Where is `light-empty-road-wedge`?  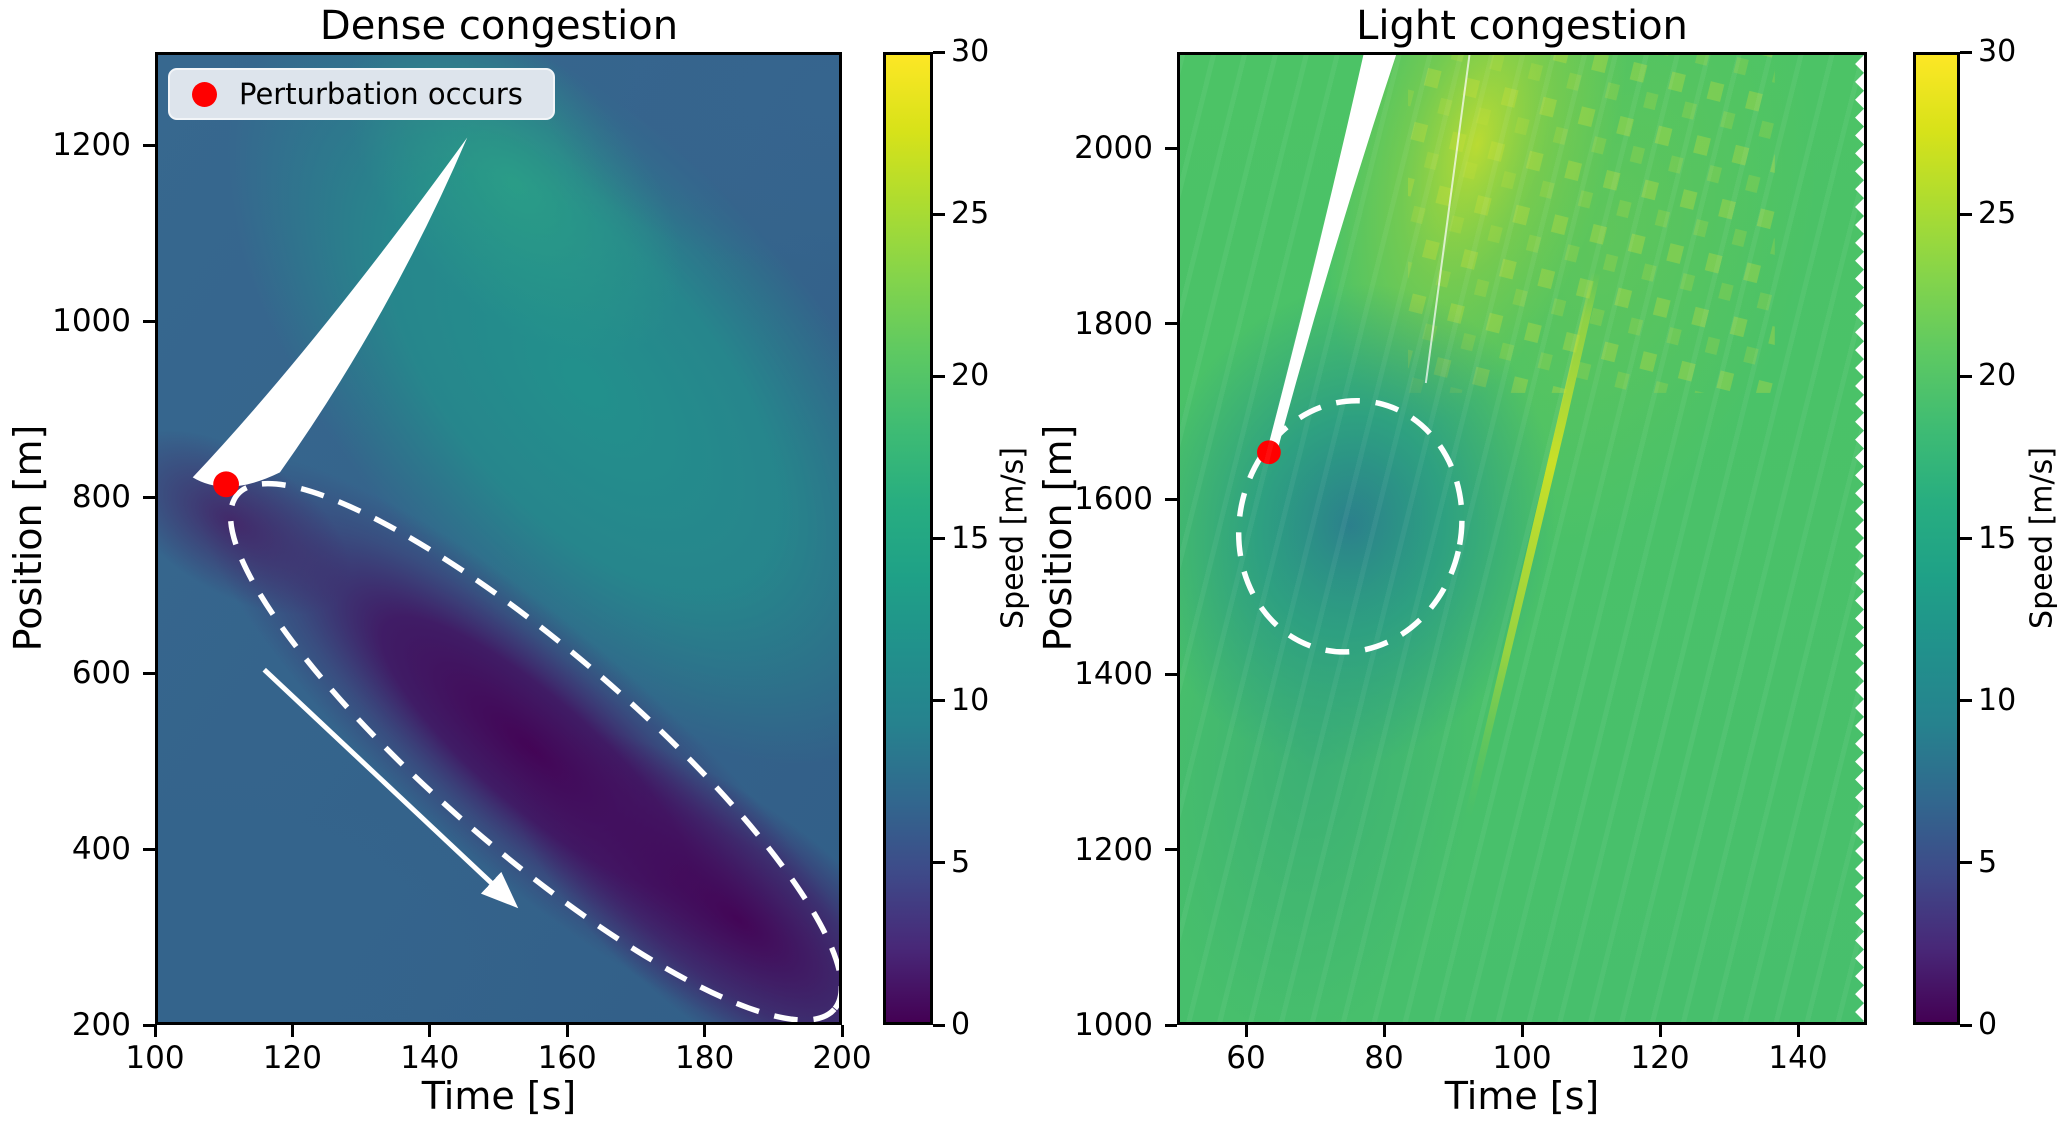
light-empty-road-wedge is located at coordinates (1331, 259).